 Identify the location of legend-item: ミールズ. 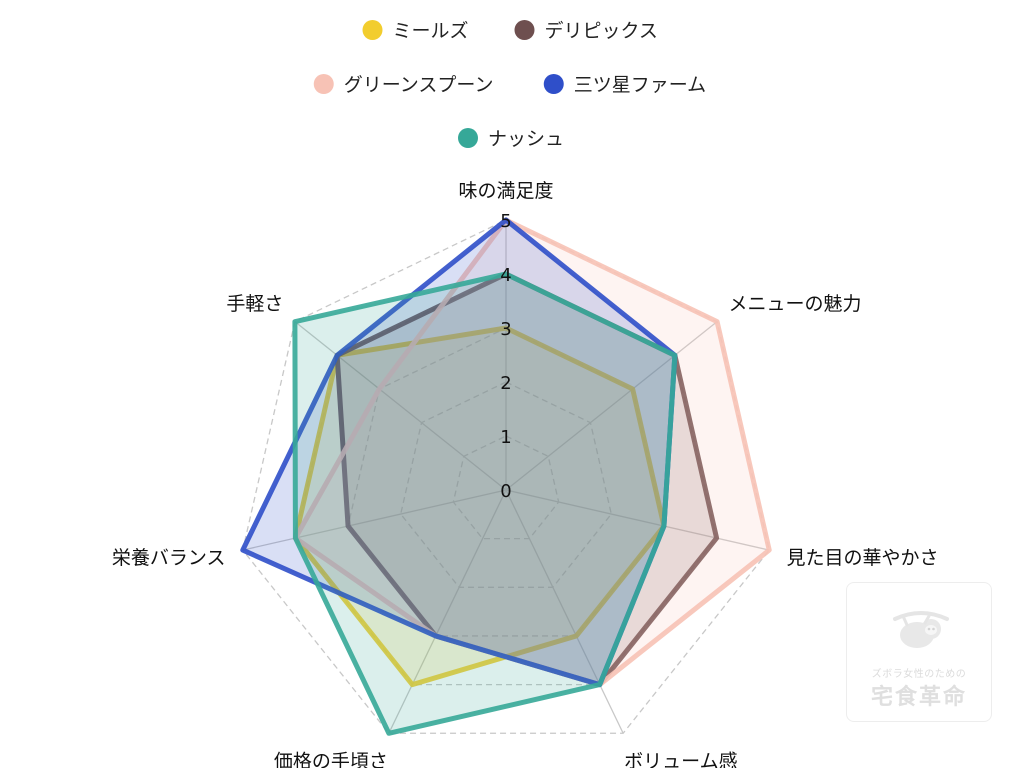
(415, 31).